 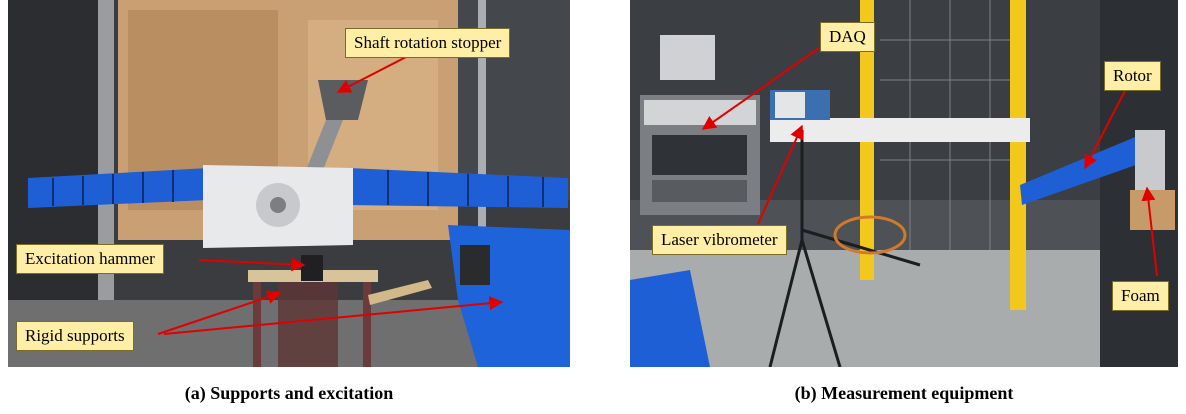 I want to click on caption-measurement: (b) Measurement equipment, so click(x=904, y=393).